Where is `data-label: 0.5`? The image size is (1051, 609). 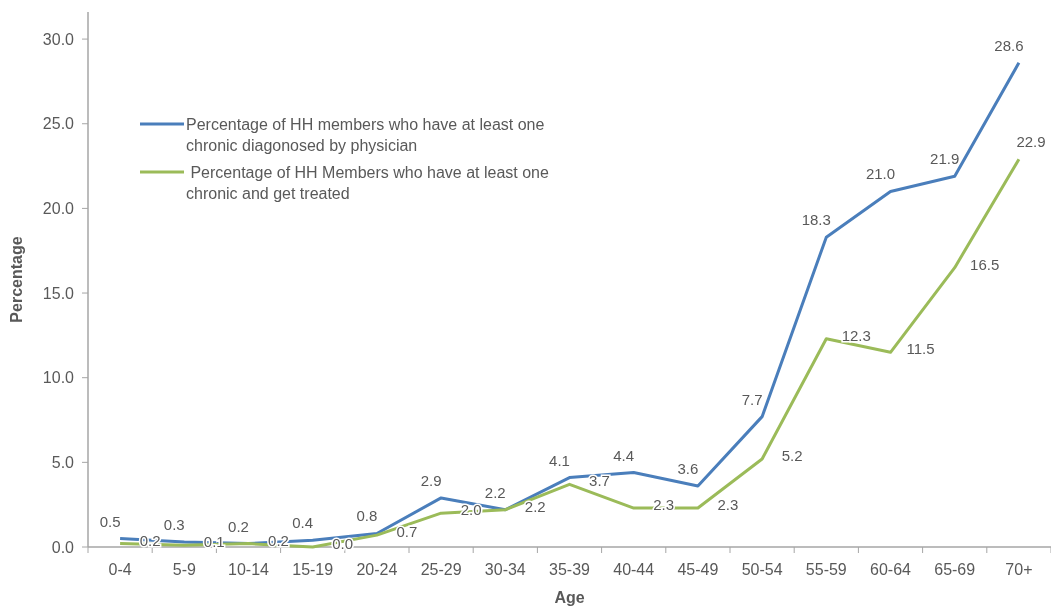
data-label: 0.5 is located at coordinates (110, 521).